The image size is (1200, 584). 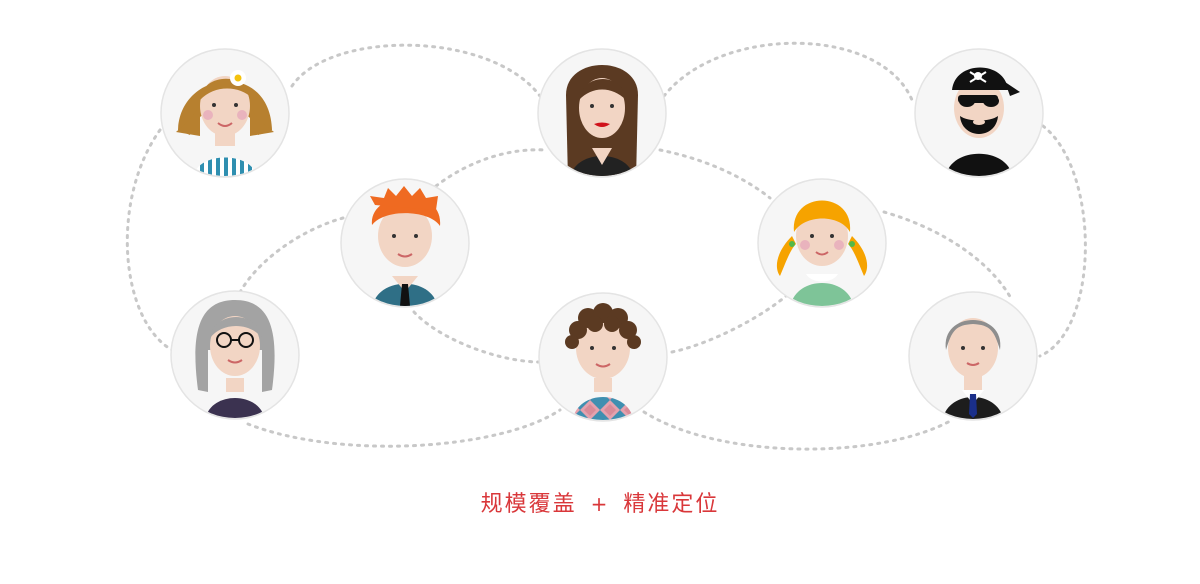 I want to click on blonde-girl-avatar, so click(x=822, y=243).